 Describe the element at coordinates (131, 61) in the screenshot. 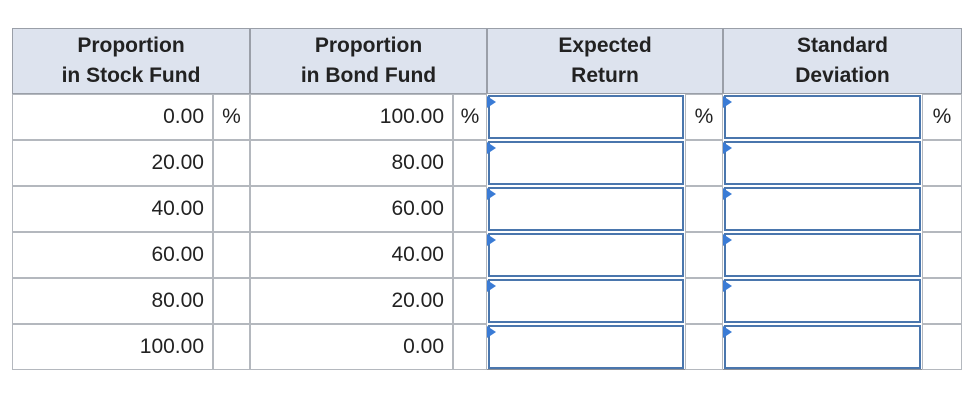

I see `column-header: Proportion in Stock Fund` at that location.